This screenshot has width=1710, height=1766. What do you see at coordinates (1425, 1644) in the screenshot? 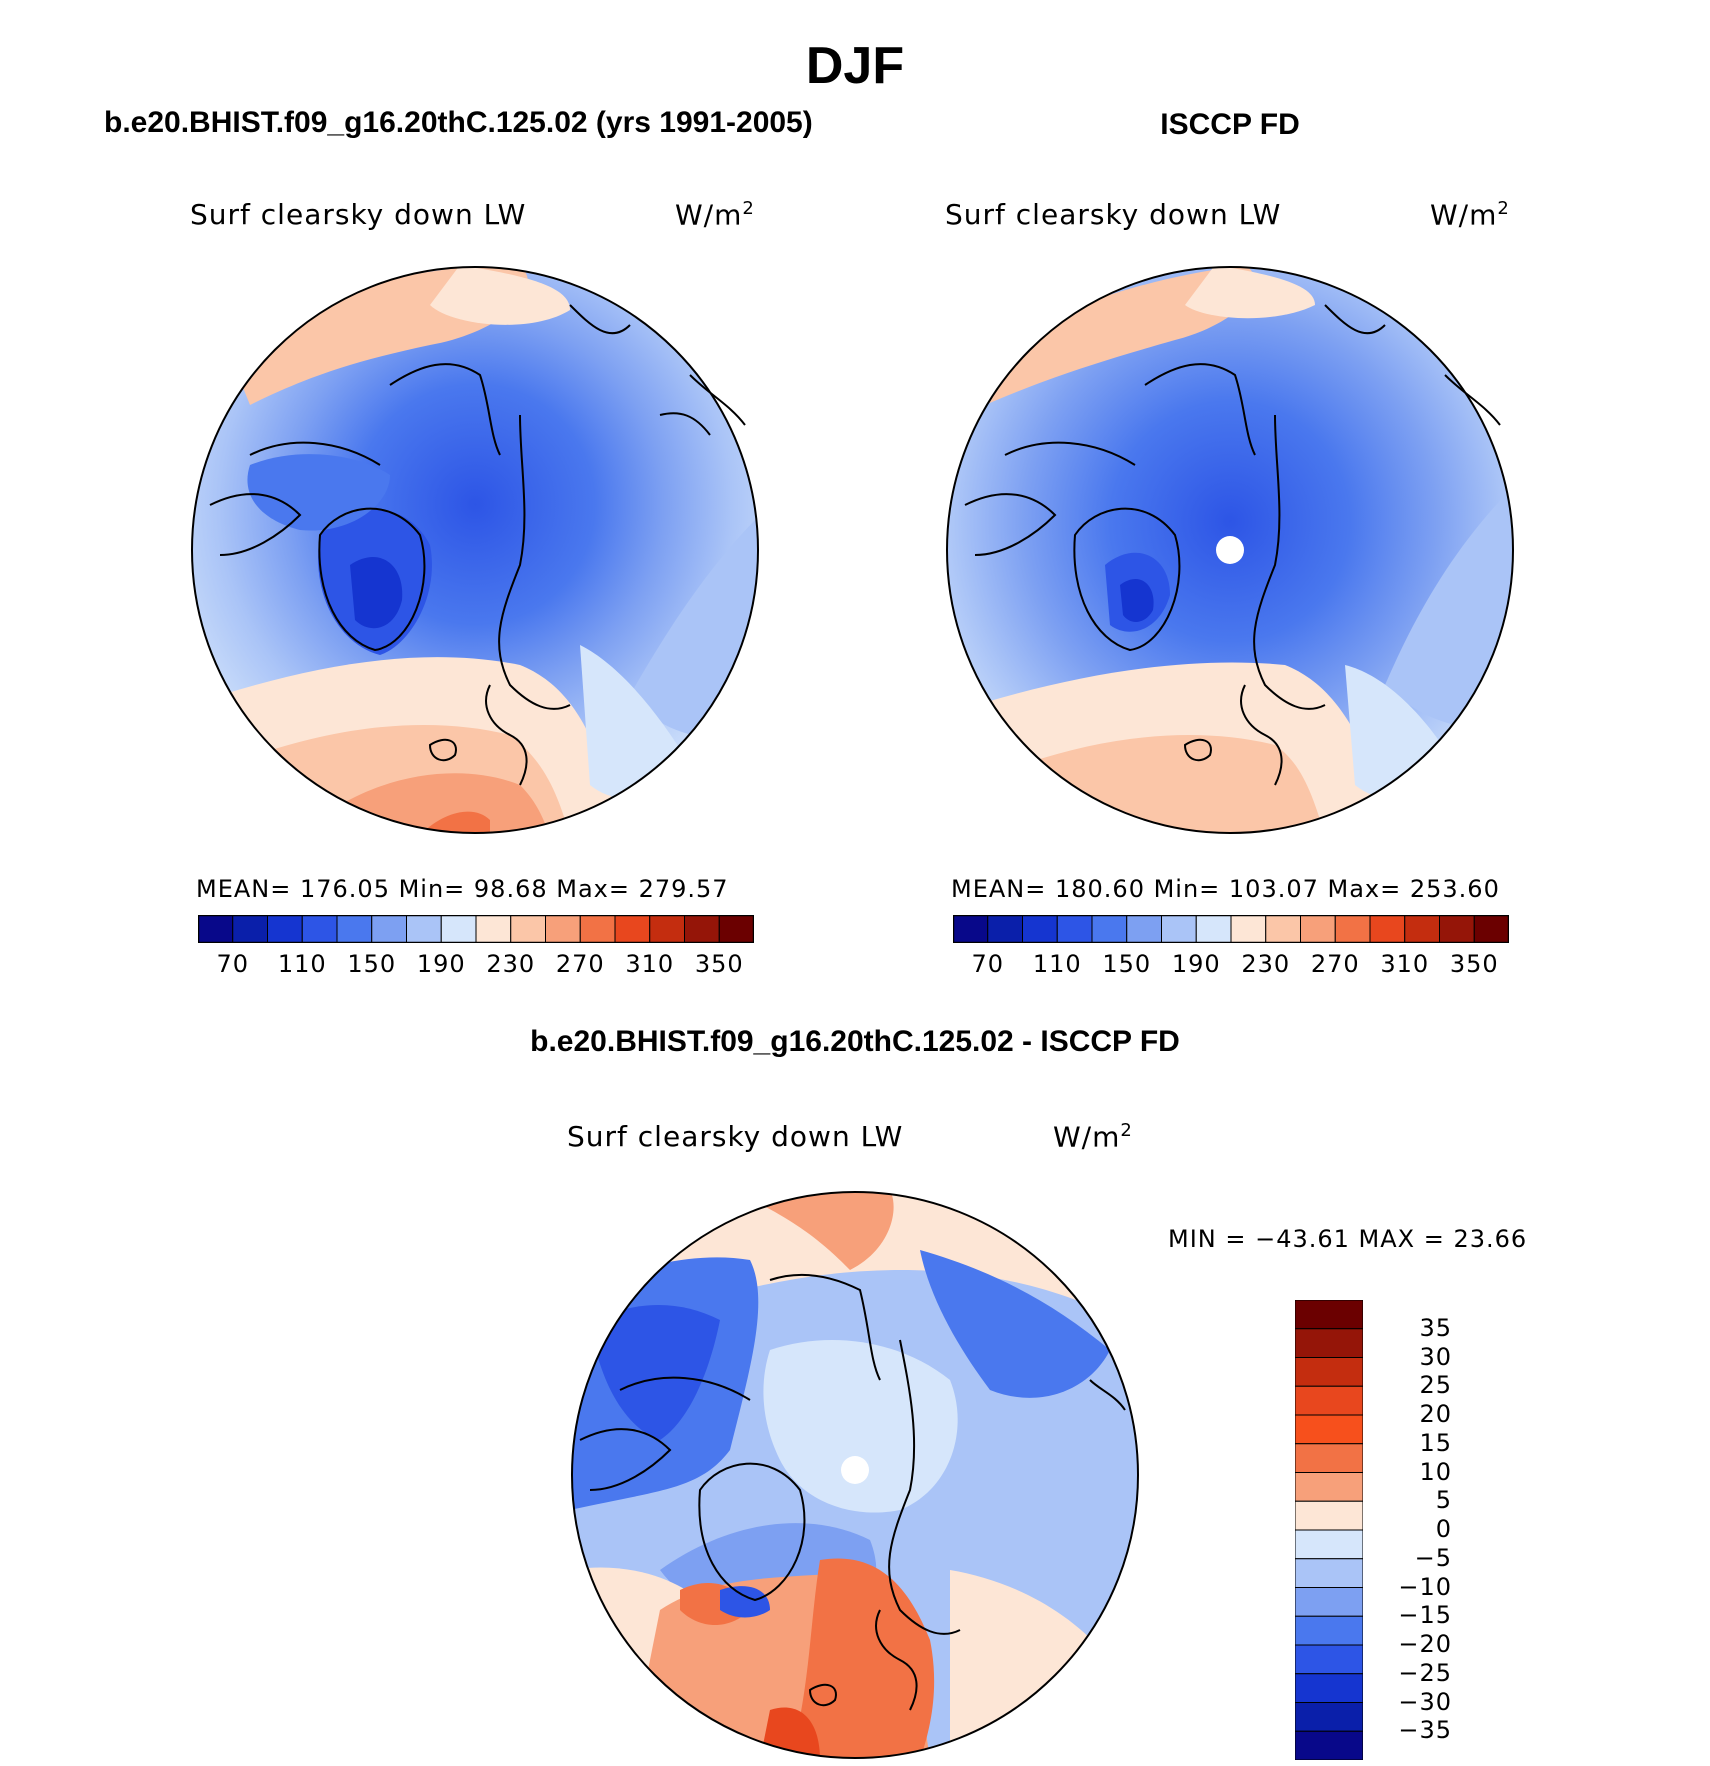
I see `colorbar-tick-label: −20` at bounding box center [1425, 1644].